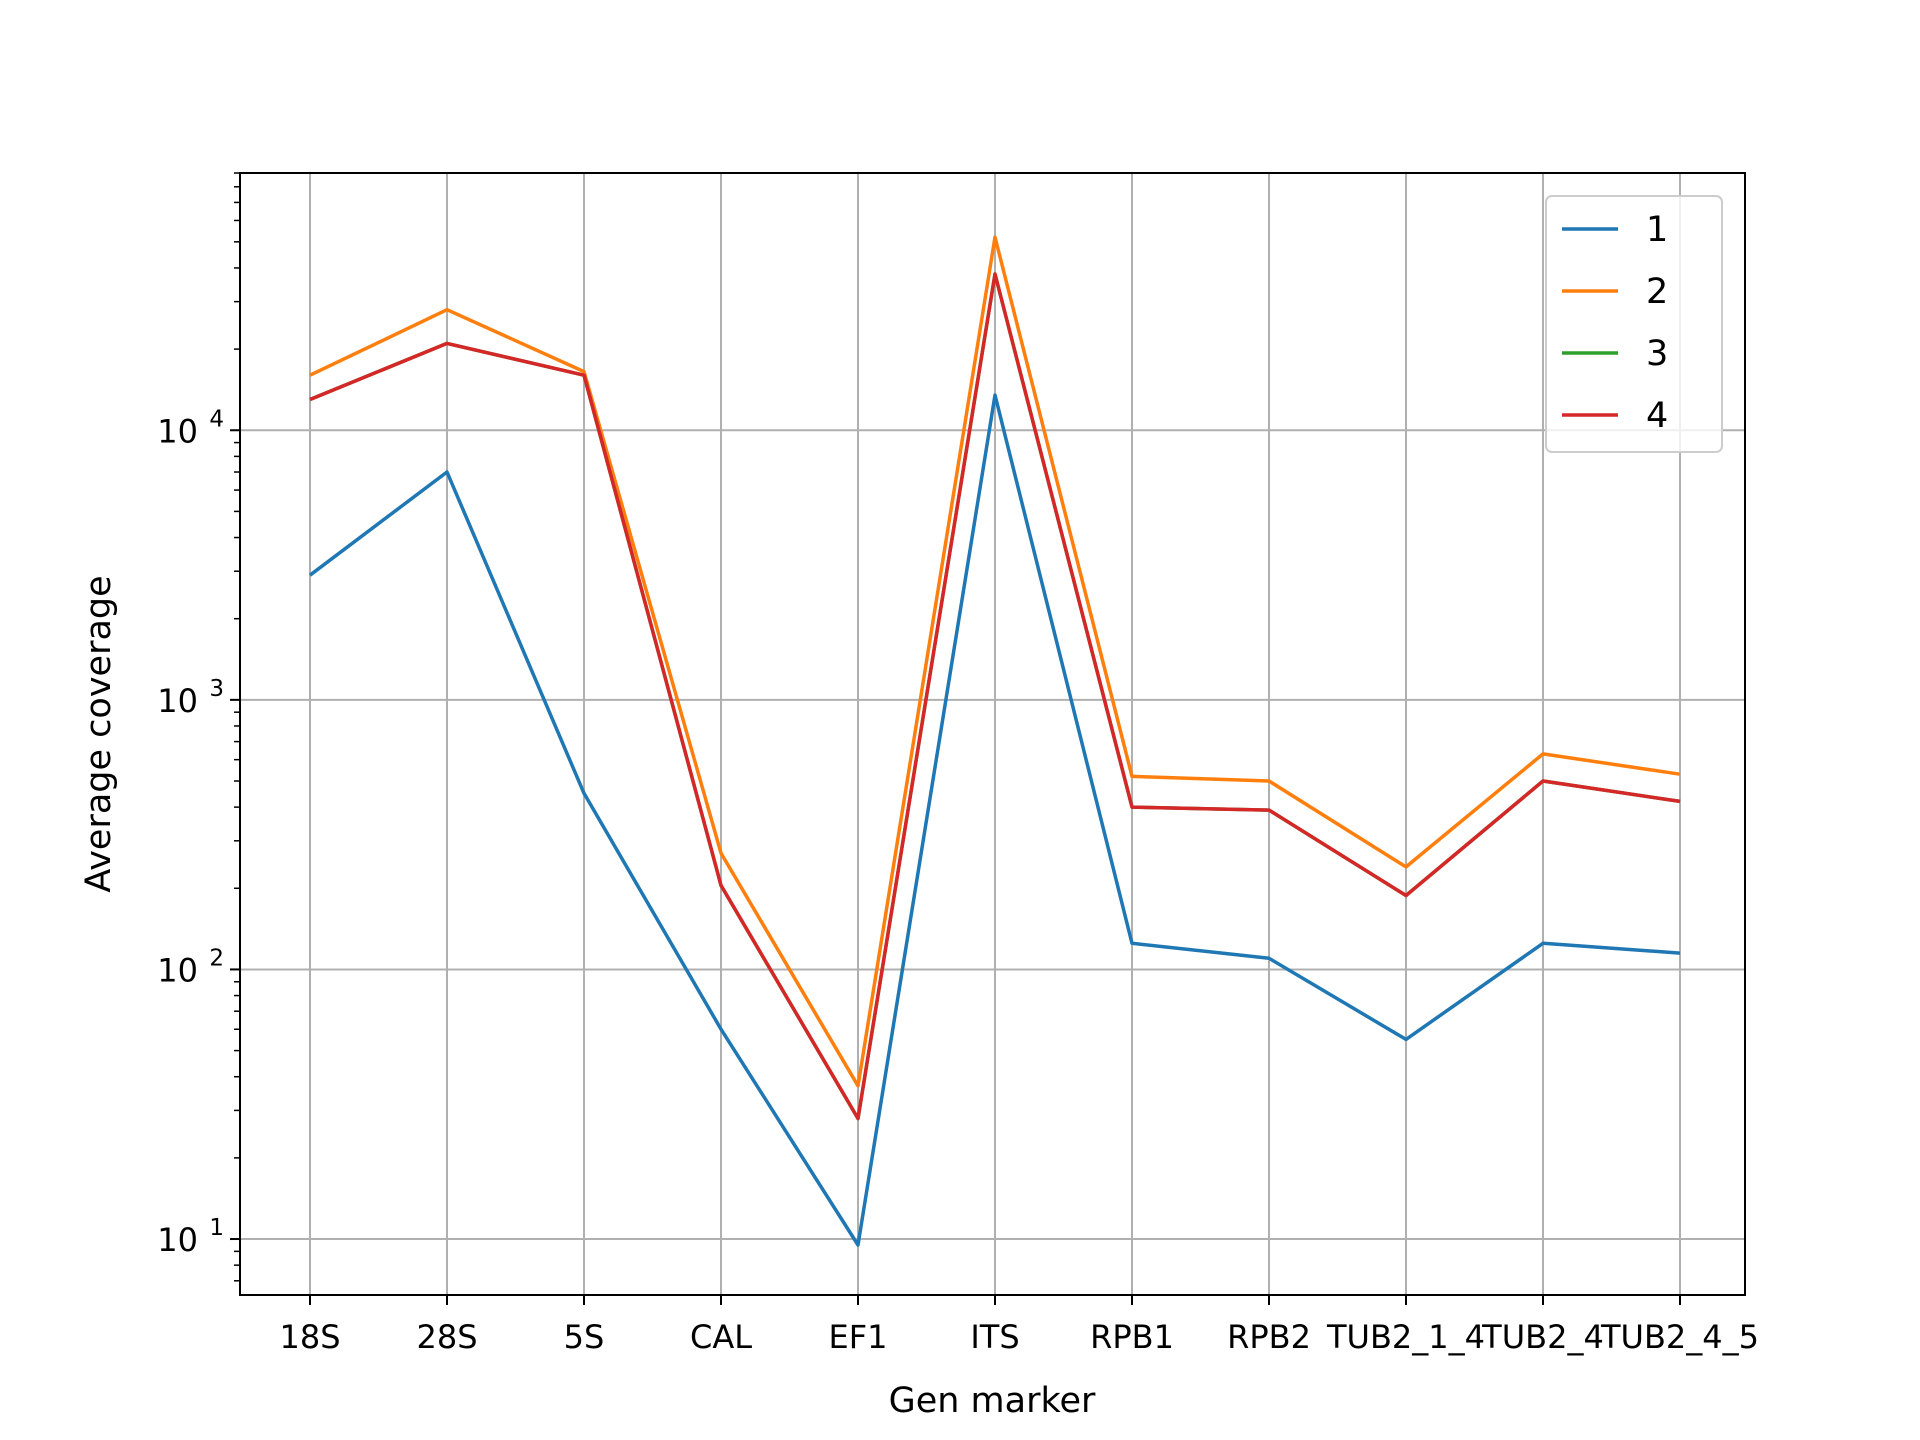  What do you see at coordinates (858, 1337) in the screenshot?
I see `x-tick-label: EF1` at bounding box center [858, 1337].